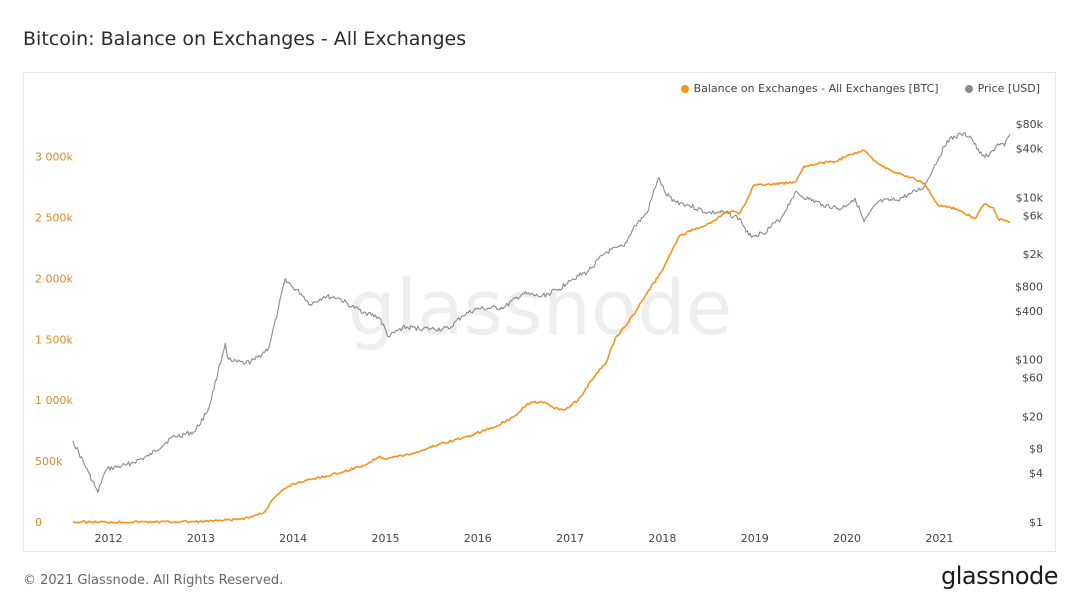 This screenshot has height=608, width=1080. Describe the element at coordinates (999, 576) in the screenshot. I see `glassnode-logo: glassnode` at that location.